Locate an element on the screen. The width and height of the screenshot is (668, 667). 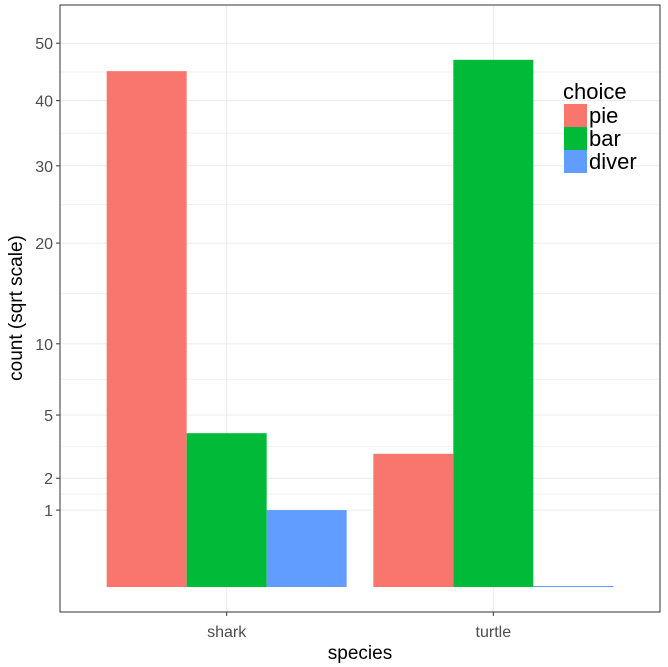
bar-diver-turtle is located at coordinates (573, 586).